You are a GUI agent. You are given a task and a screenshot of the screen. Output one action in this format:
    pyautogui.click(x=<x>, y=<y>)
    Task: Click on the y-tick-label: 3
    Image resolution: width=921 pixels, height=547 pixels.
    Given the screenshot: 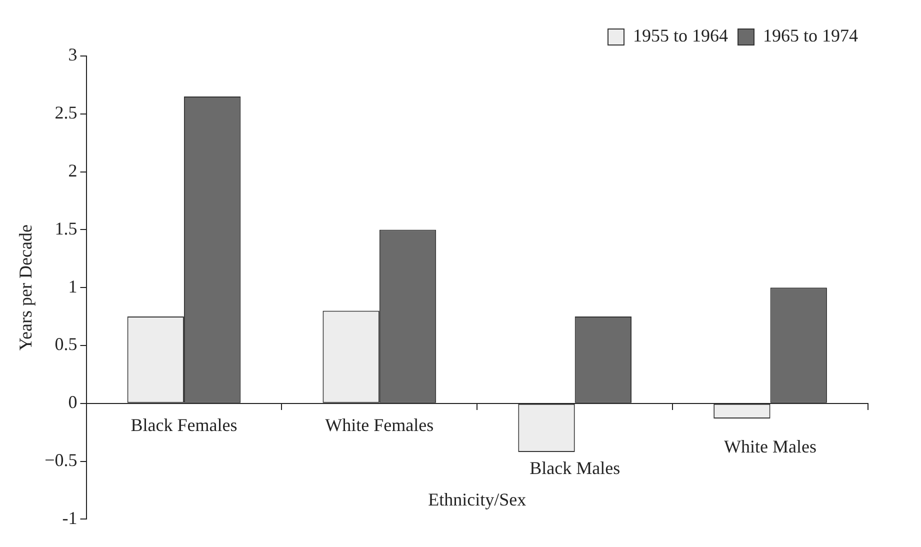 What is the action you would take?
    pyautogui.click(x=73, y=54)
    